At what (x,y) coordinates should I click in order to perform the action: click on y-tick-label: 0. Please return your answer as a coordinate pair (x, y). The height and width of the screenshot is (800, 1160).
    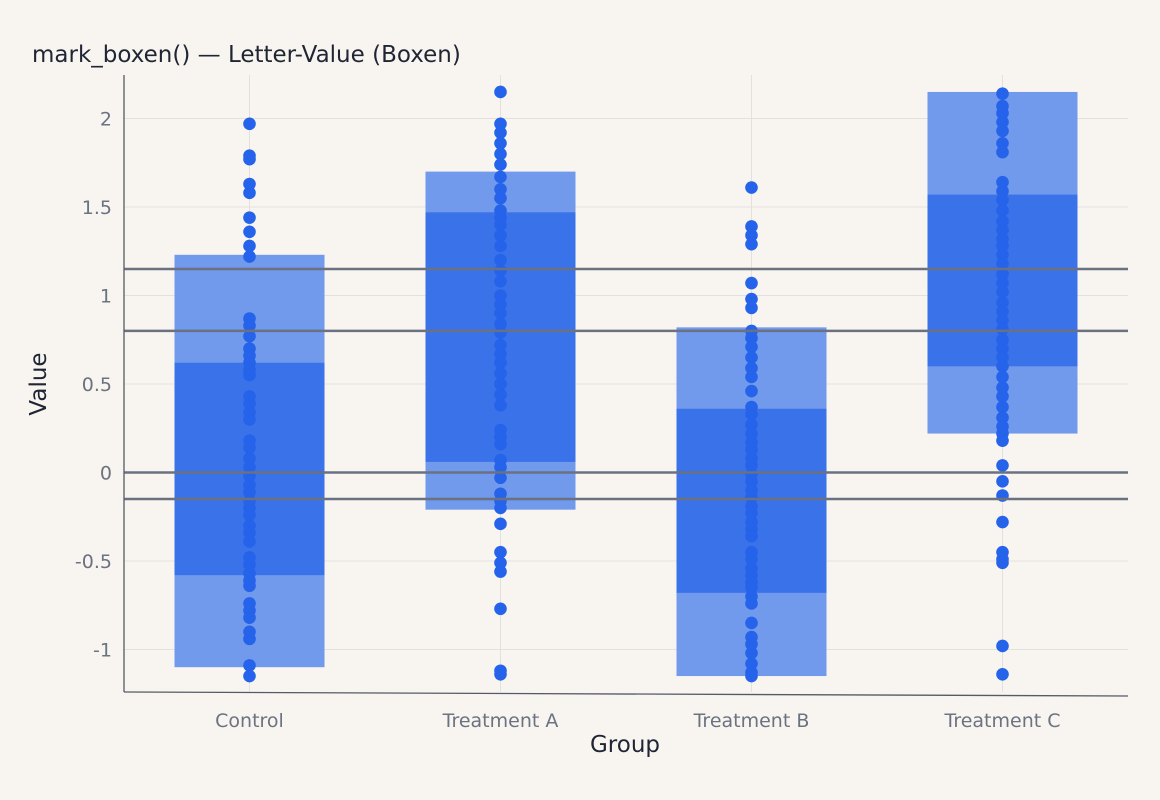
    Looking at the image, I should click on (106, 474).